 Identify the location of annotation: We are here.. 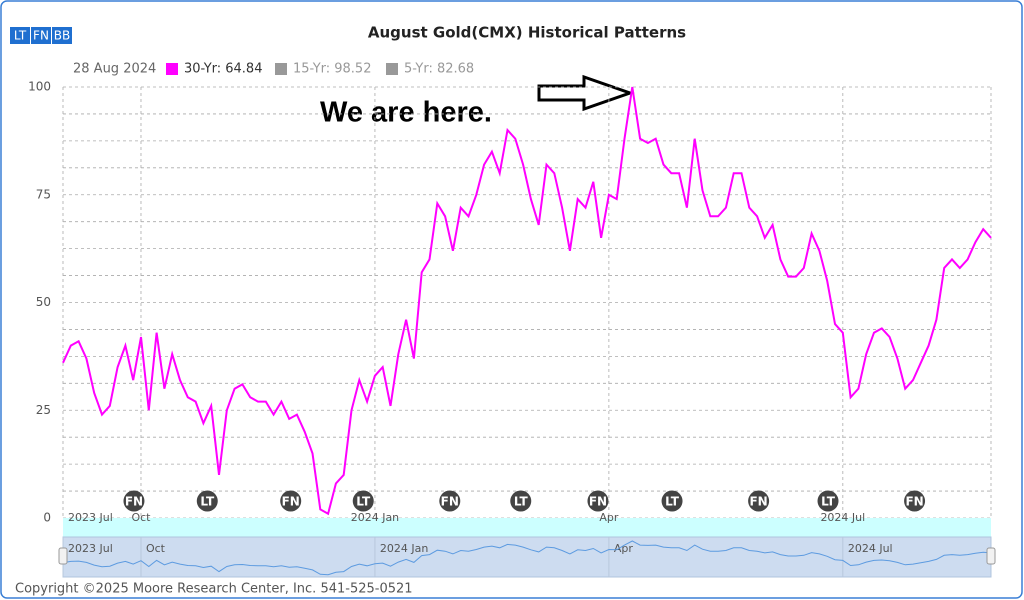
(406, 113).